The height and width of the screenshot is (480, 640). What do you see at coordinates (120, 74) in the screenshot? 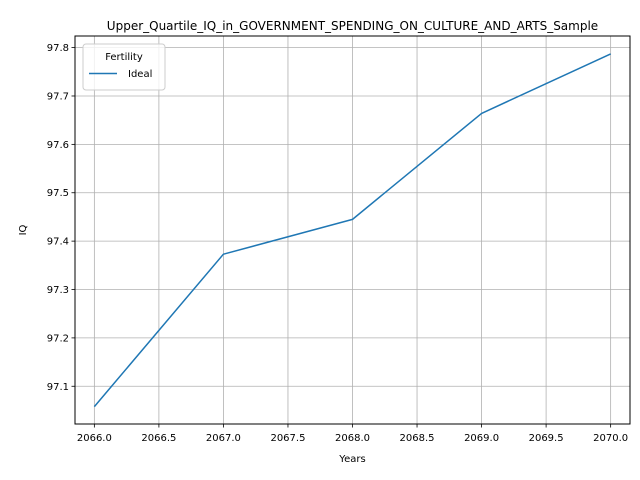
I see `legend-entries: Ideal` at bounding box center [120, 74].